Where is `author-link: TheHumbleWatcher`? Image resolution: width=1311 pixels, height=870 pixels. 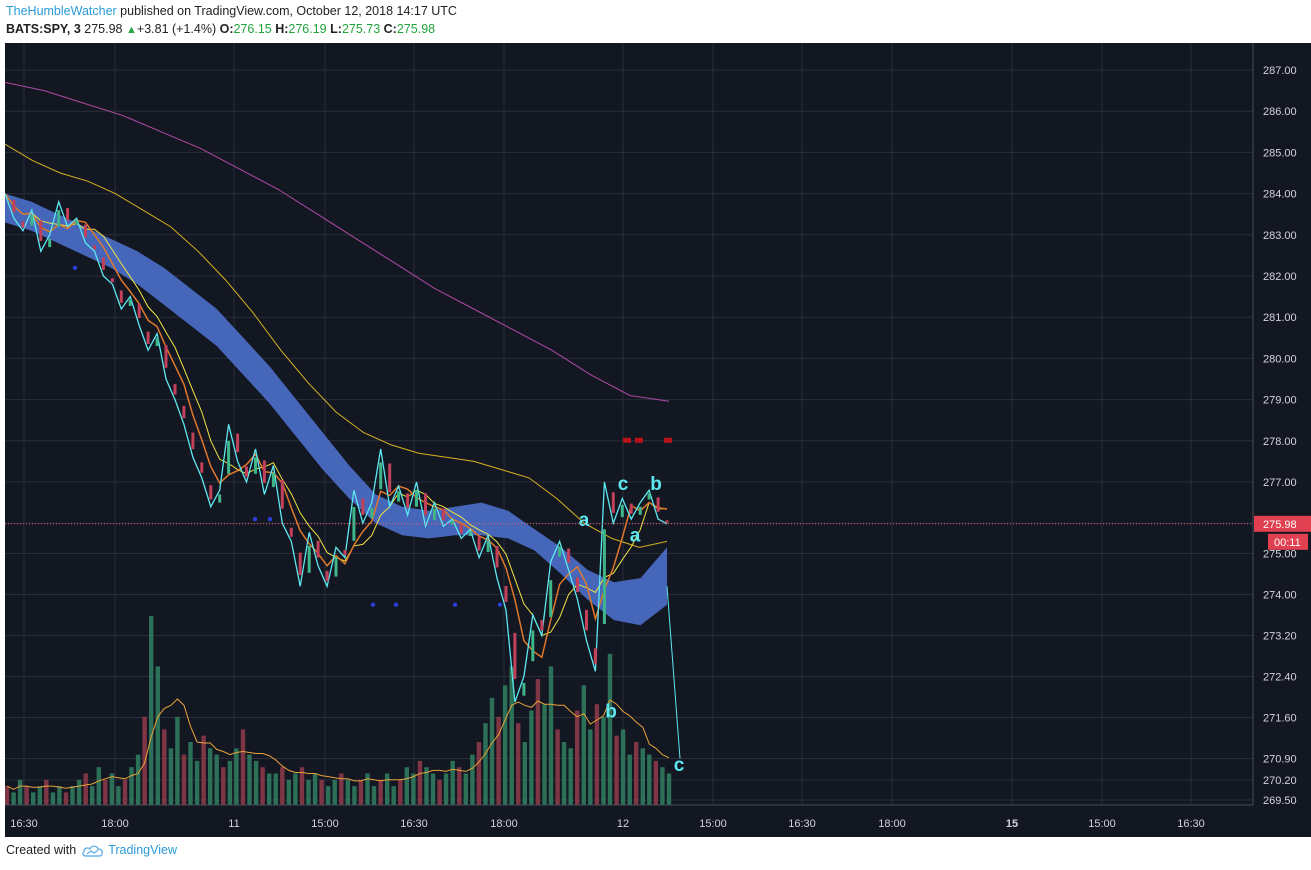 author-link: TheHumbleWatcher is located at coordinates (61, 11).